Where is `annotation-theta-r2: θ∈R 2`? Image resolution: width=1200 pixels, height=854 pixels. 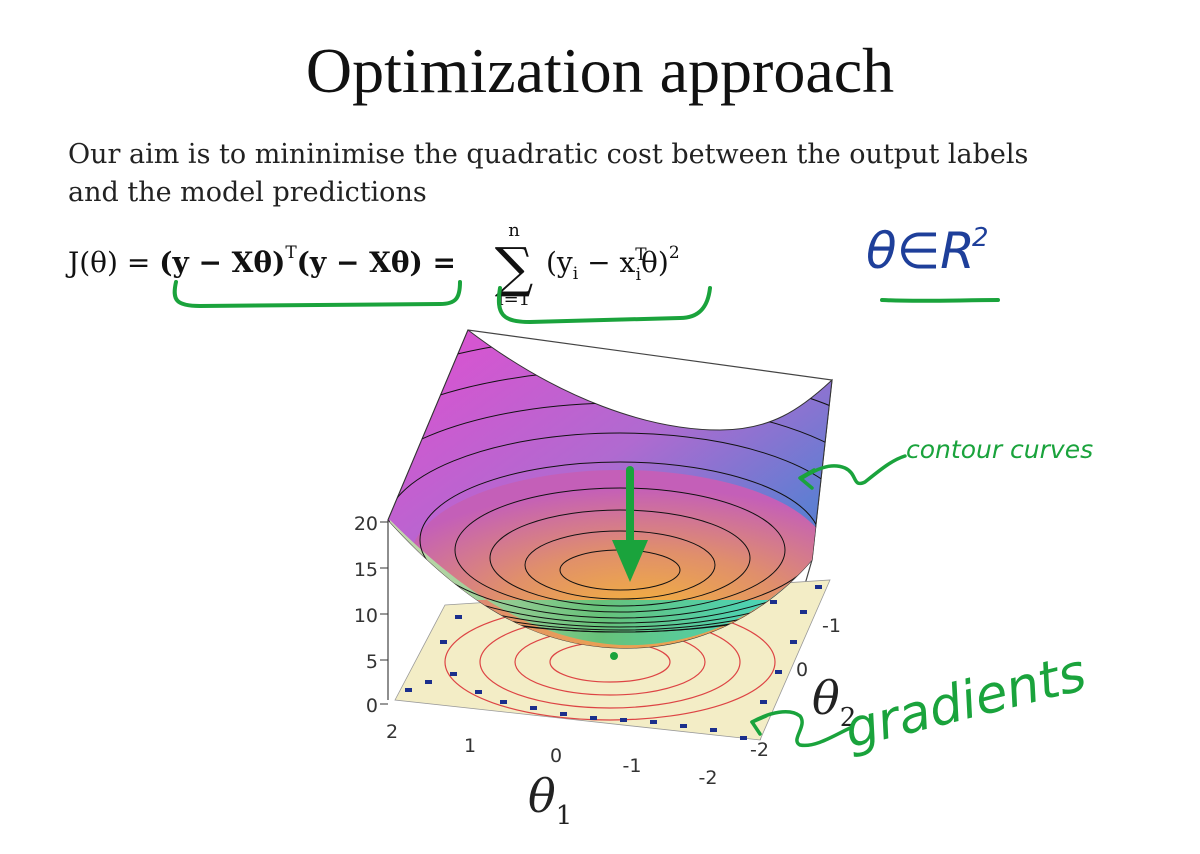 annotation-theta-r2: θ∈R 2 is located at coordinates (933, 262).